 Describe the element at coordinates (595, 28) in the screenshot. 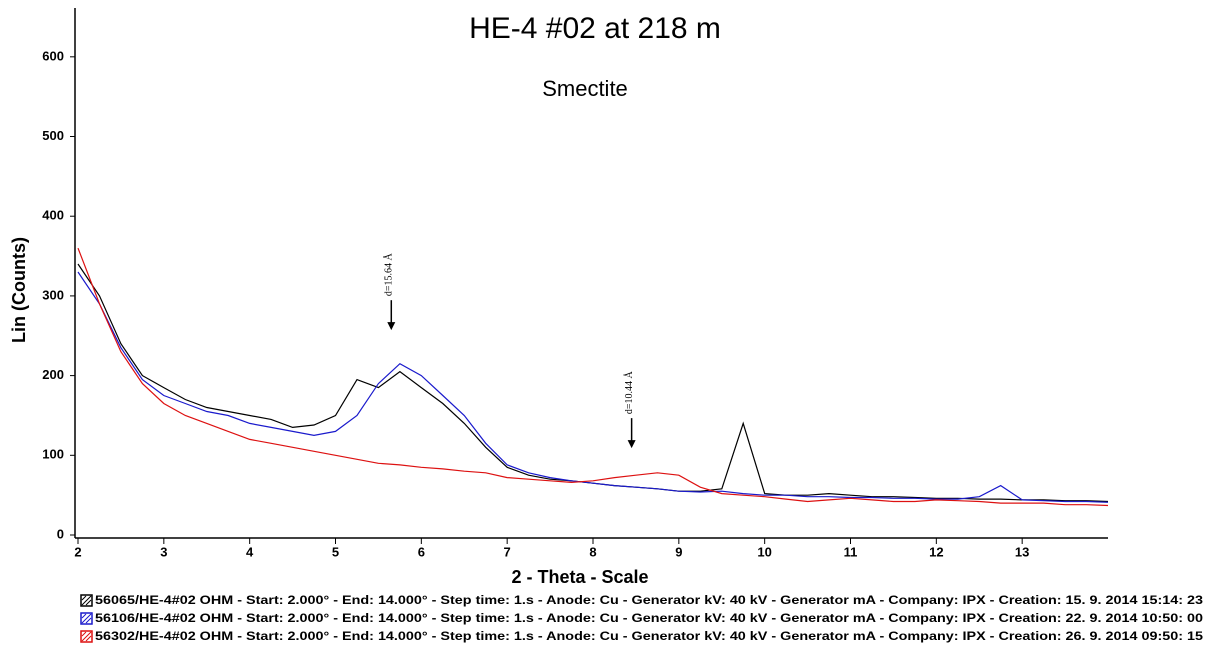

I see `chart-title: HE-4 #02 at 218 m` at that location.